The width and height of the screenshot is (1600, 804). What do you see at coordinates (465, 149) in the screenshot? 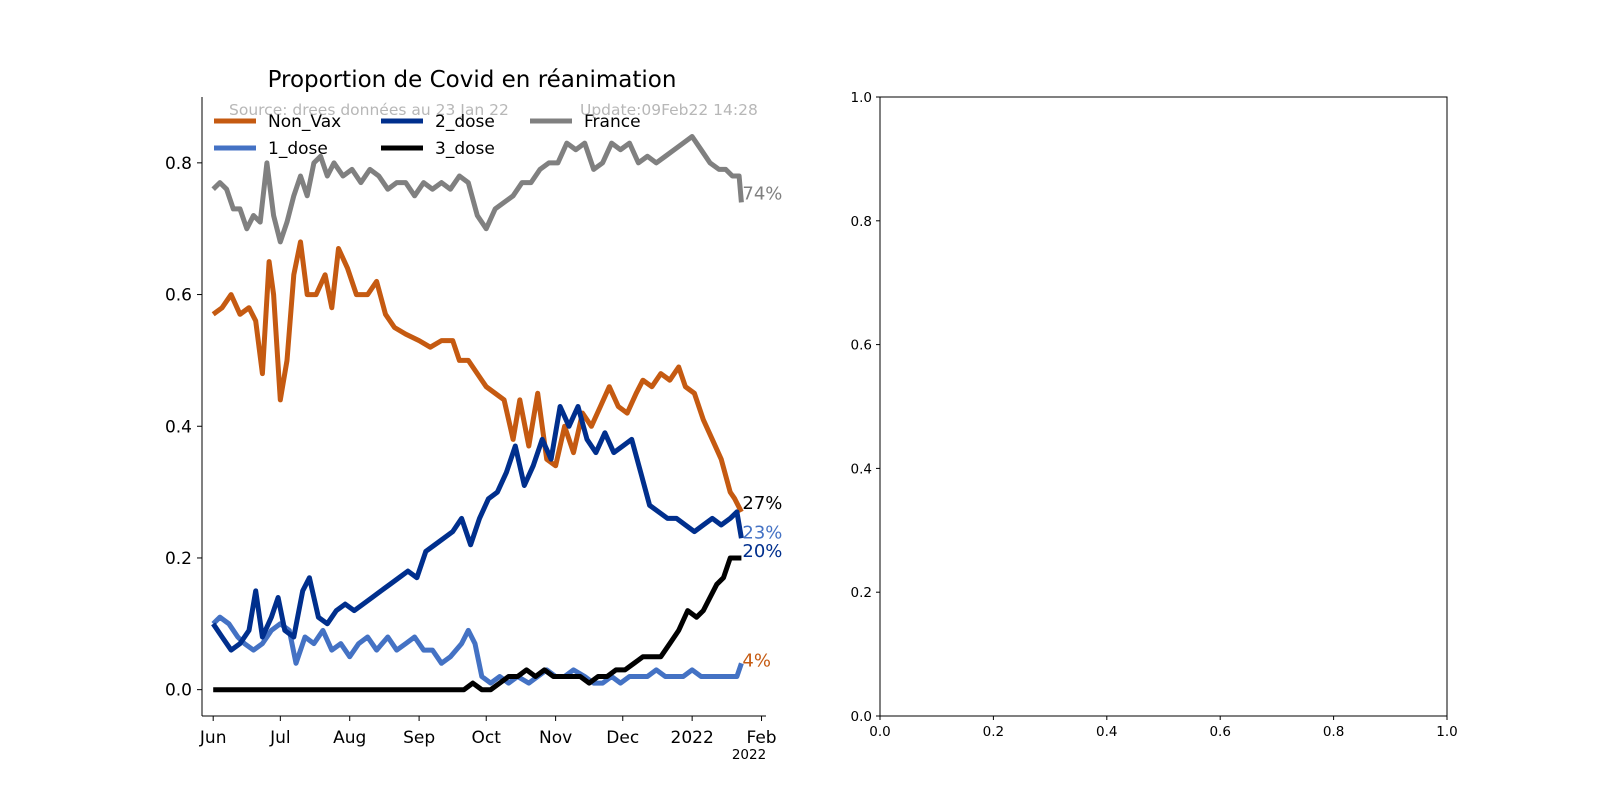
I see `legend-label: 3_dose` at bounding box center [465, 149].